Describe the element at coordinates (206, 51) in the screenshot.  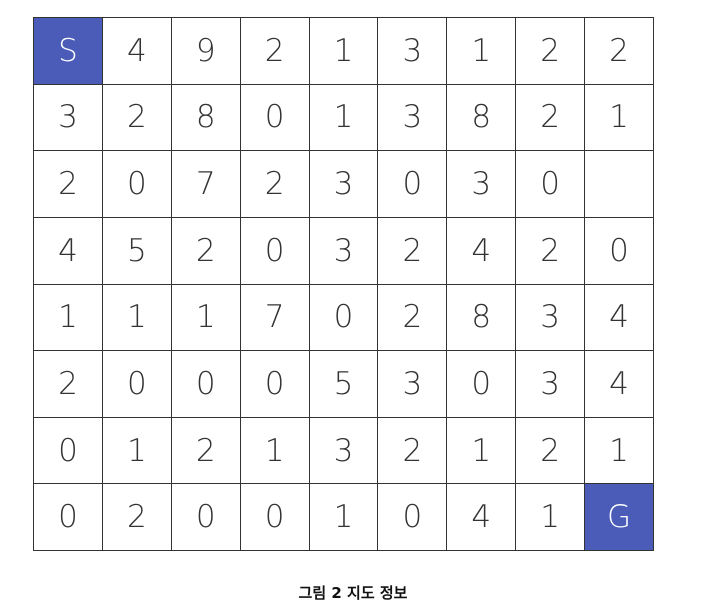
I see `grid-cell: 9` at that location.